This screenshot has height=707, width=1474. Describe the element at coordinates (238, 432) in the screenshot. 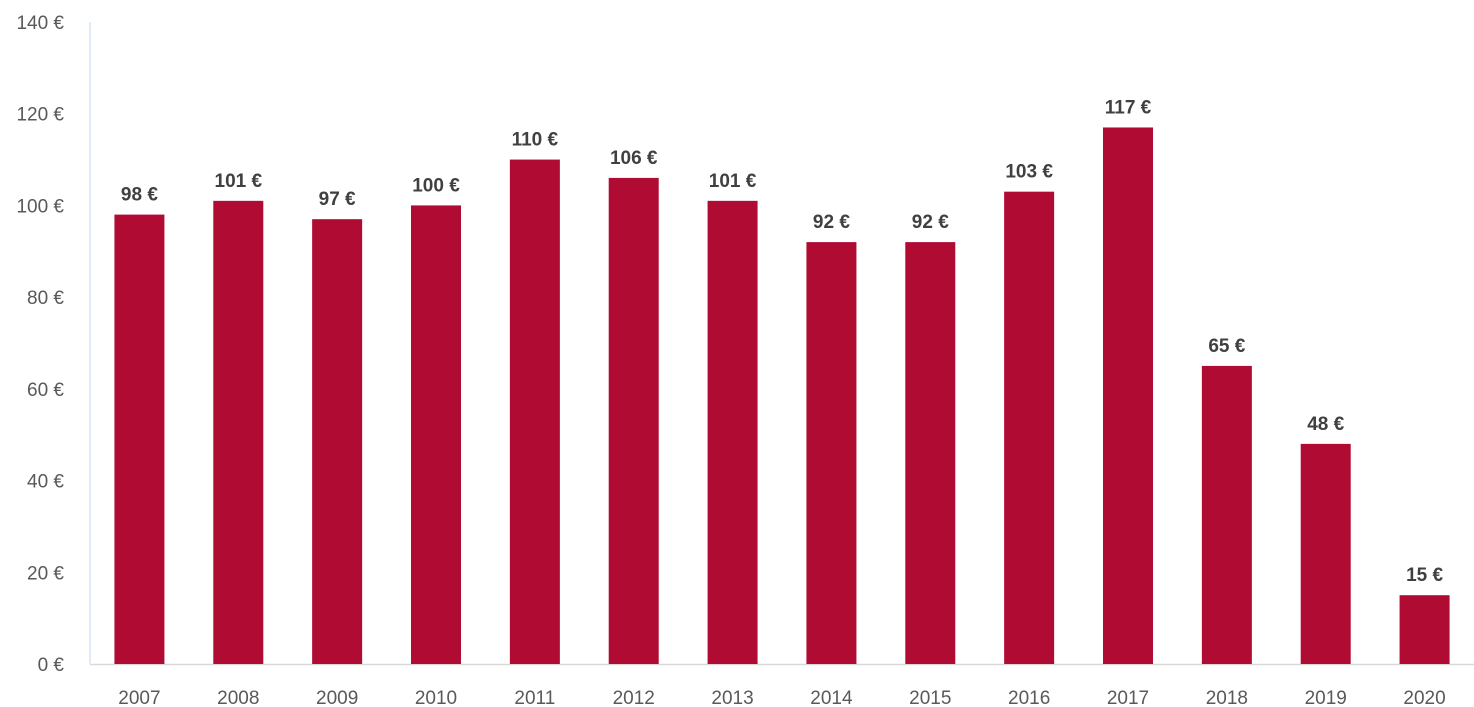

I see `bar-2008` at that location.